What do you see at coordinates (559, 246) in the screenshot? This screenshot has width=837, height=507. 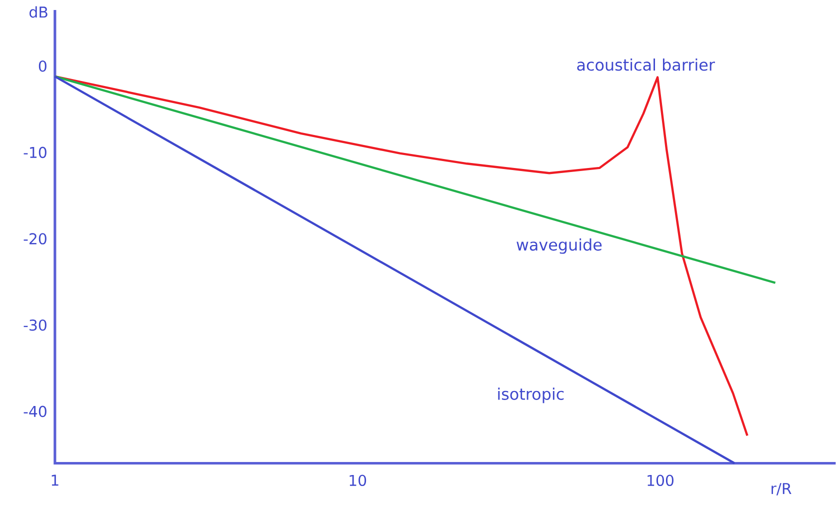 I see `series-label: waveguide` at bounding box center [559, 246].